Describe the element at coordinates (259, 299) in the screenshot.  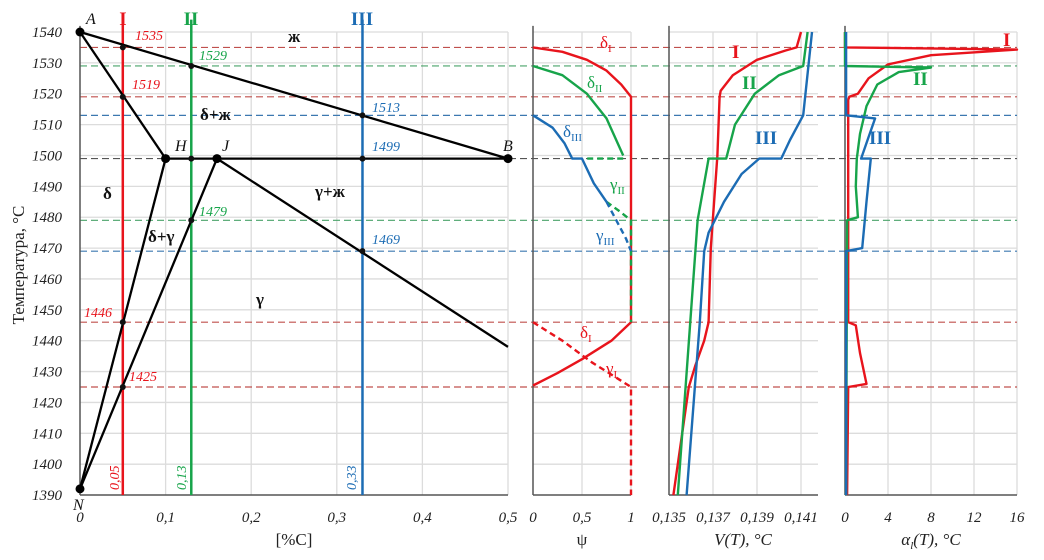
I see `region-label-gamma: γ` at that location.